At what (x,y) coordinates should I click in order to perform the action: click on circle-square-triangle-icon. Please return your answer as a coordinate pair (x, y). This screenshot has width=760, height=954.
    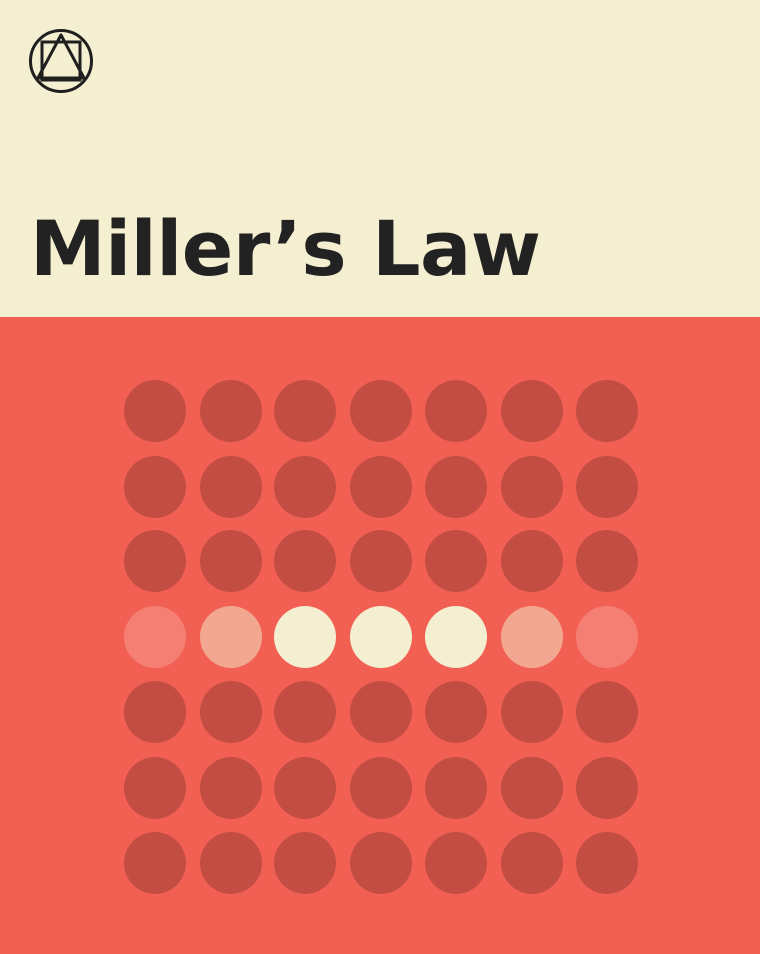
    Looking at the image, I should click on (61, 61).